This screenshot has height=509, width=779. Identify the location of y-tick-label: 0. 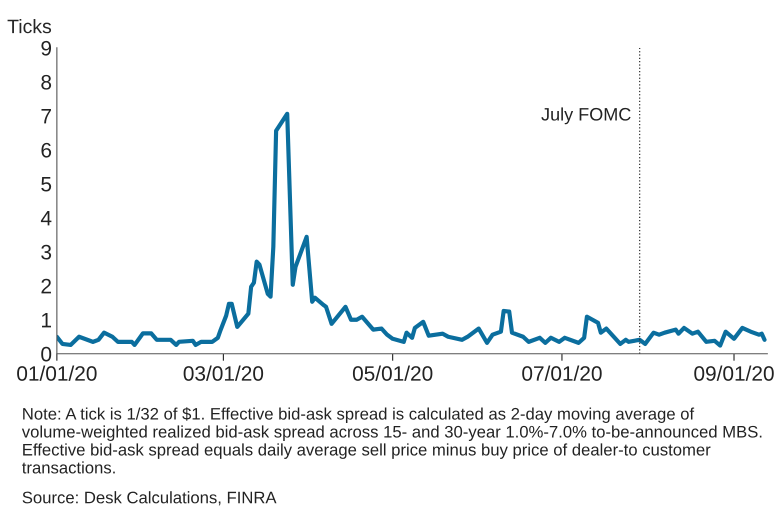
(46, 354).